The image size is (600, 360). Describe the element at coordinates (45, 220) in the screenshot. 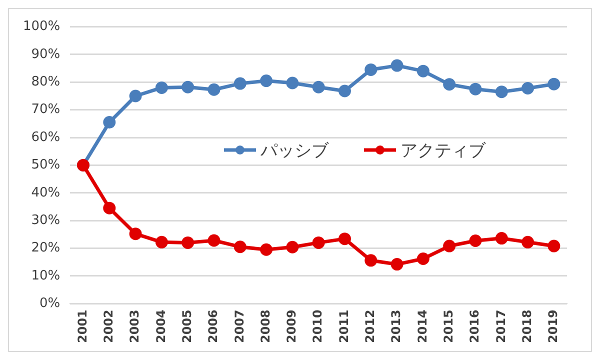

I see `y-tick-label: 30%` at that location.